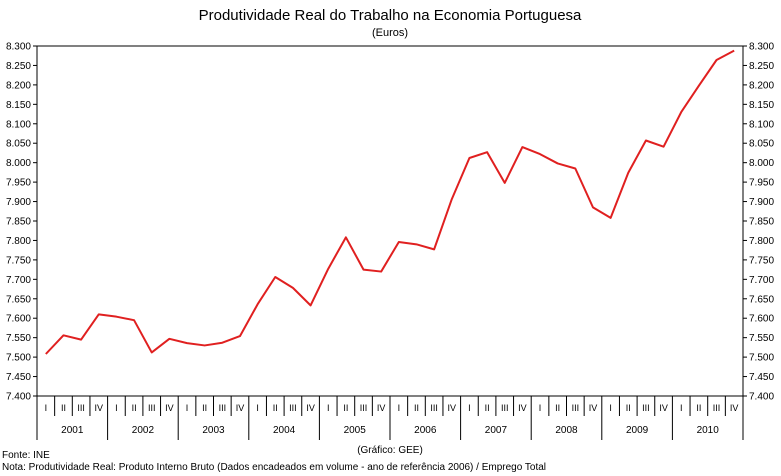 Image resolution: width=781 pixels, height=476 pixels. I want to click on y-tick-label-right: 8.200, so click(761, 85).